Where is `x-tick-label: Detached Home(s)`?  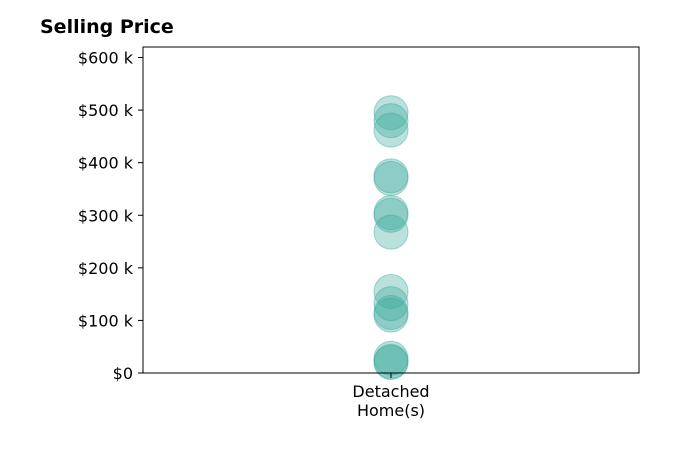 x-tick-label: Detached Home(s) is located at coordinates (390, 401).